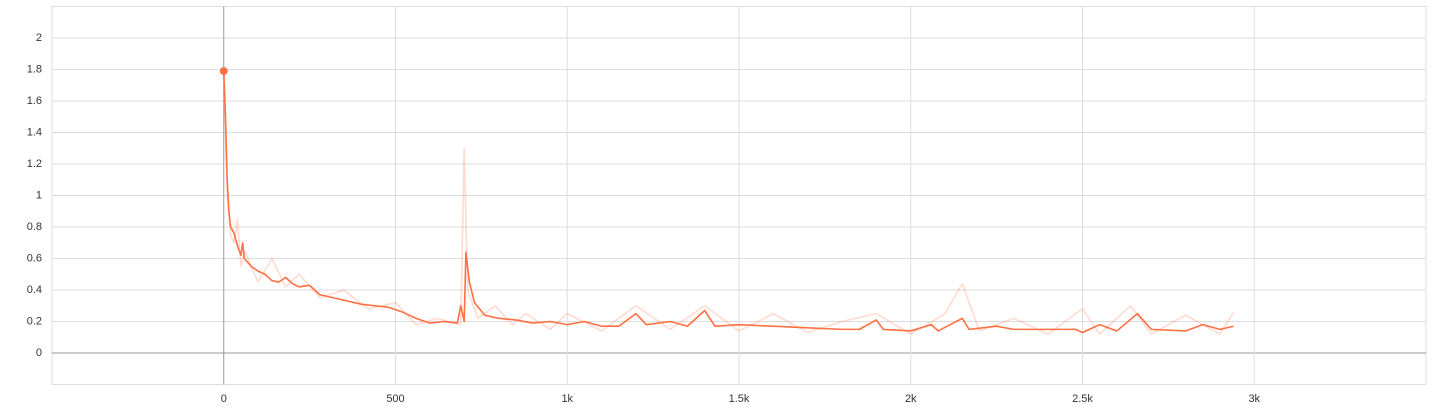  I want to click on x-tick-label: 1k, so click(567, 399).